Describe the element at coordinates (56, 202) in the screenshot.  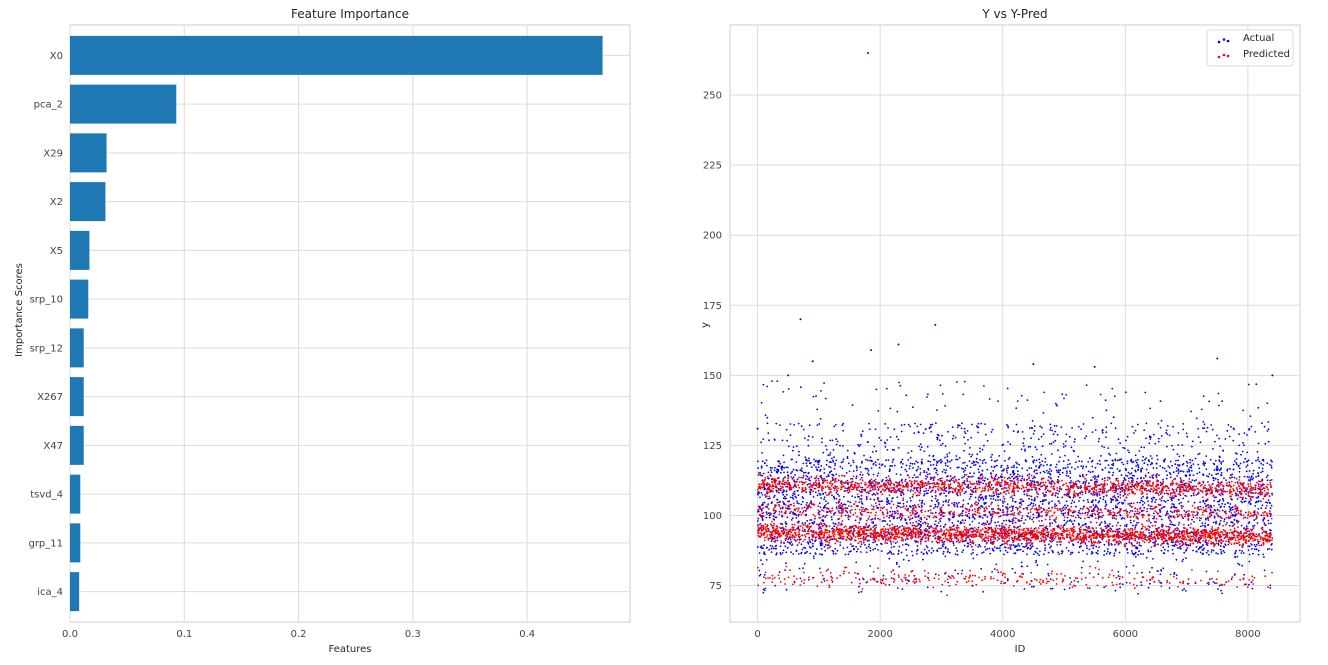
I see `bar-y-tick-label: X2` at that location.